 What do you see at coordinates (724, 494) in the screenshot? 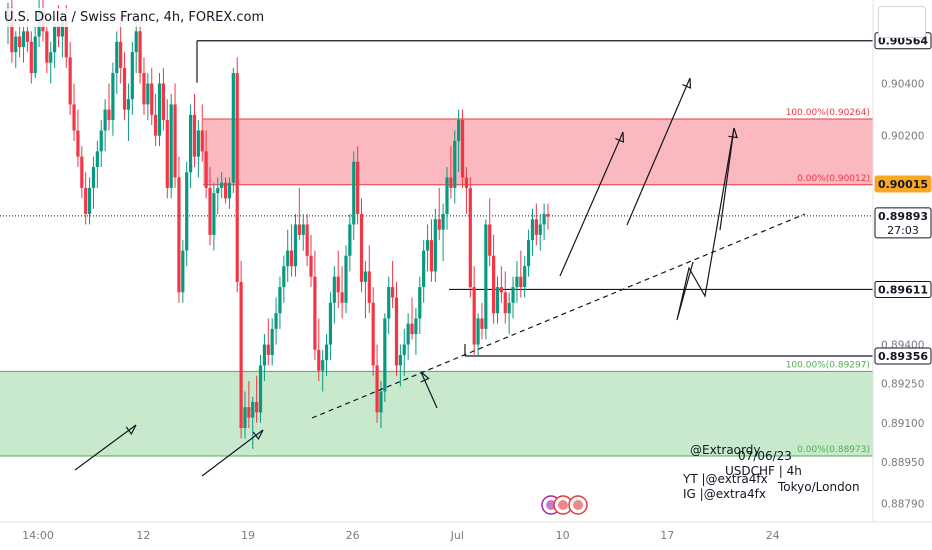
I see `watermark-ig: IG |@extra4fx` at bounding box center [724, 494].